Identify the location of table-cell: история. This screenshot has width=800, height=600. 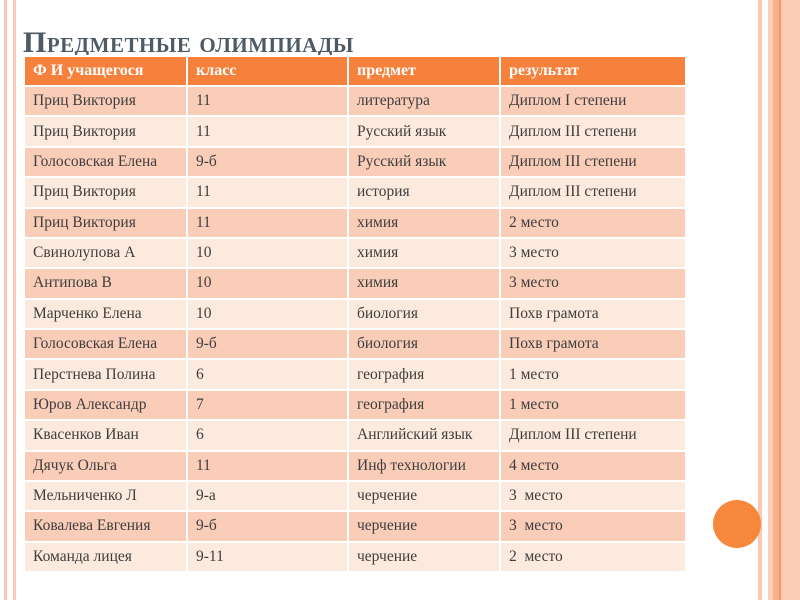
(424, 192).